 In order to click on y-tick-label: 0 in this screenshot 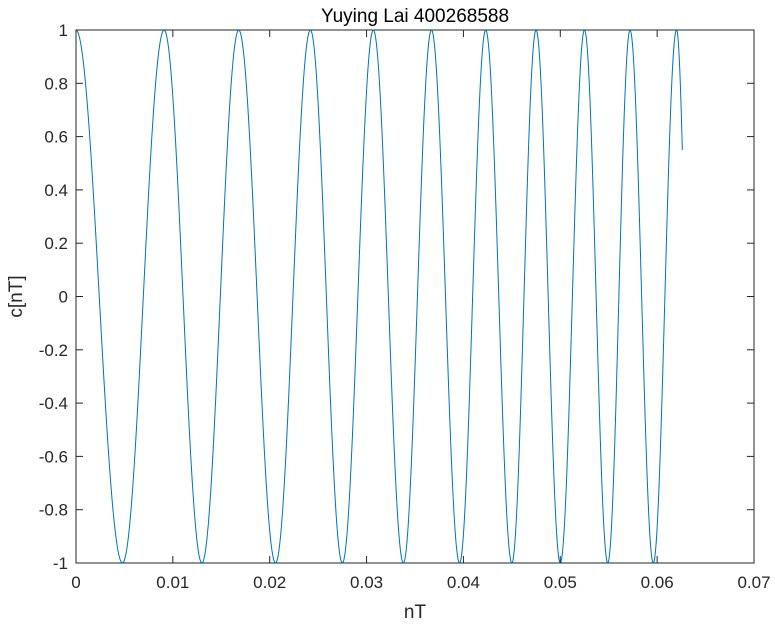, I will do `click(63, 297)`.